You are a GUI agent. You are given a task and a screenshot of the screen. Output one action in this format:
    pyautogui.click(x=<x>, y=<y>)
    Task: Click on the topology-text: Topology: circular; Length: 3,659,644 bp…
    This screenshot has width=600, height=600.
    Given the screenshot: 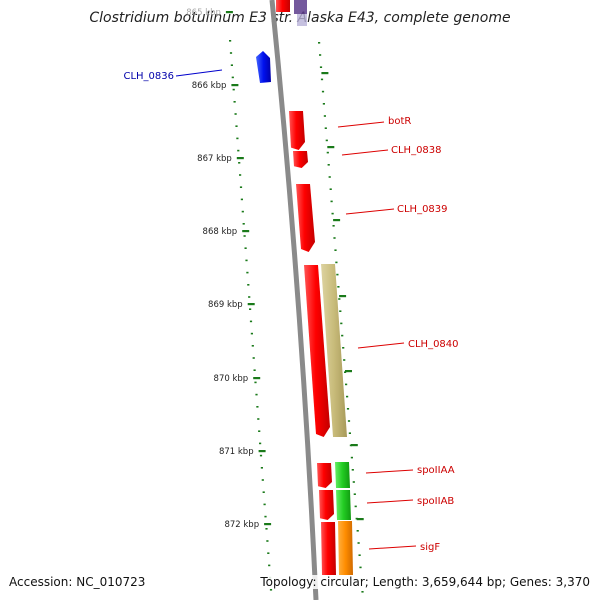 What is the action you would take?
    pyautogui.click(x=425, y=582)
    